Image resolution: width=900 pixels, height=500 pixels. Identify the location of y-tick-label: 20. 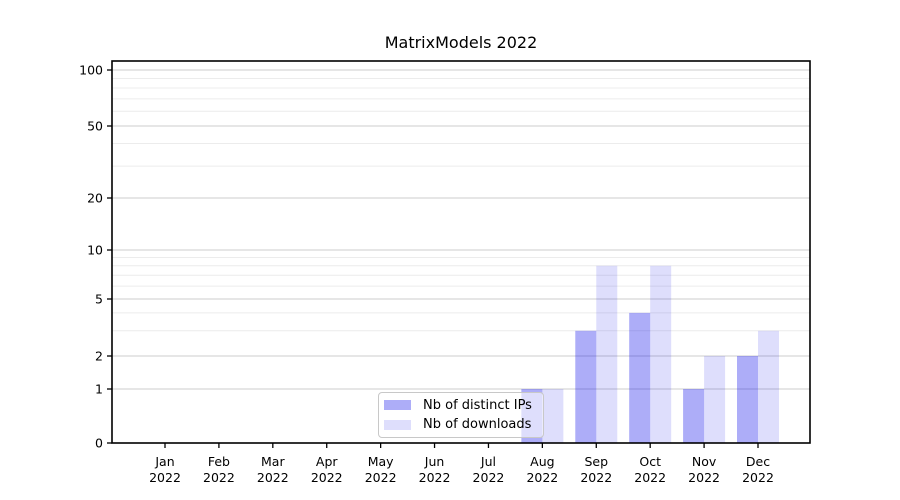
(95, 198).